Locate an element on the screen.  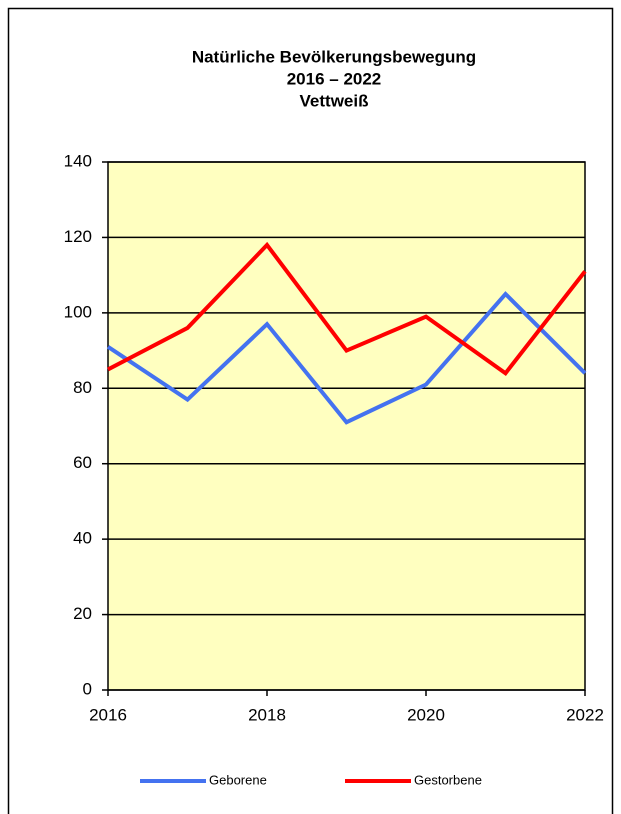
y-tick-label: 0 is located at coordinates (87, 688).